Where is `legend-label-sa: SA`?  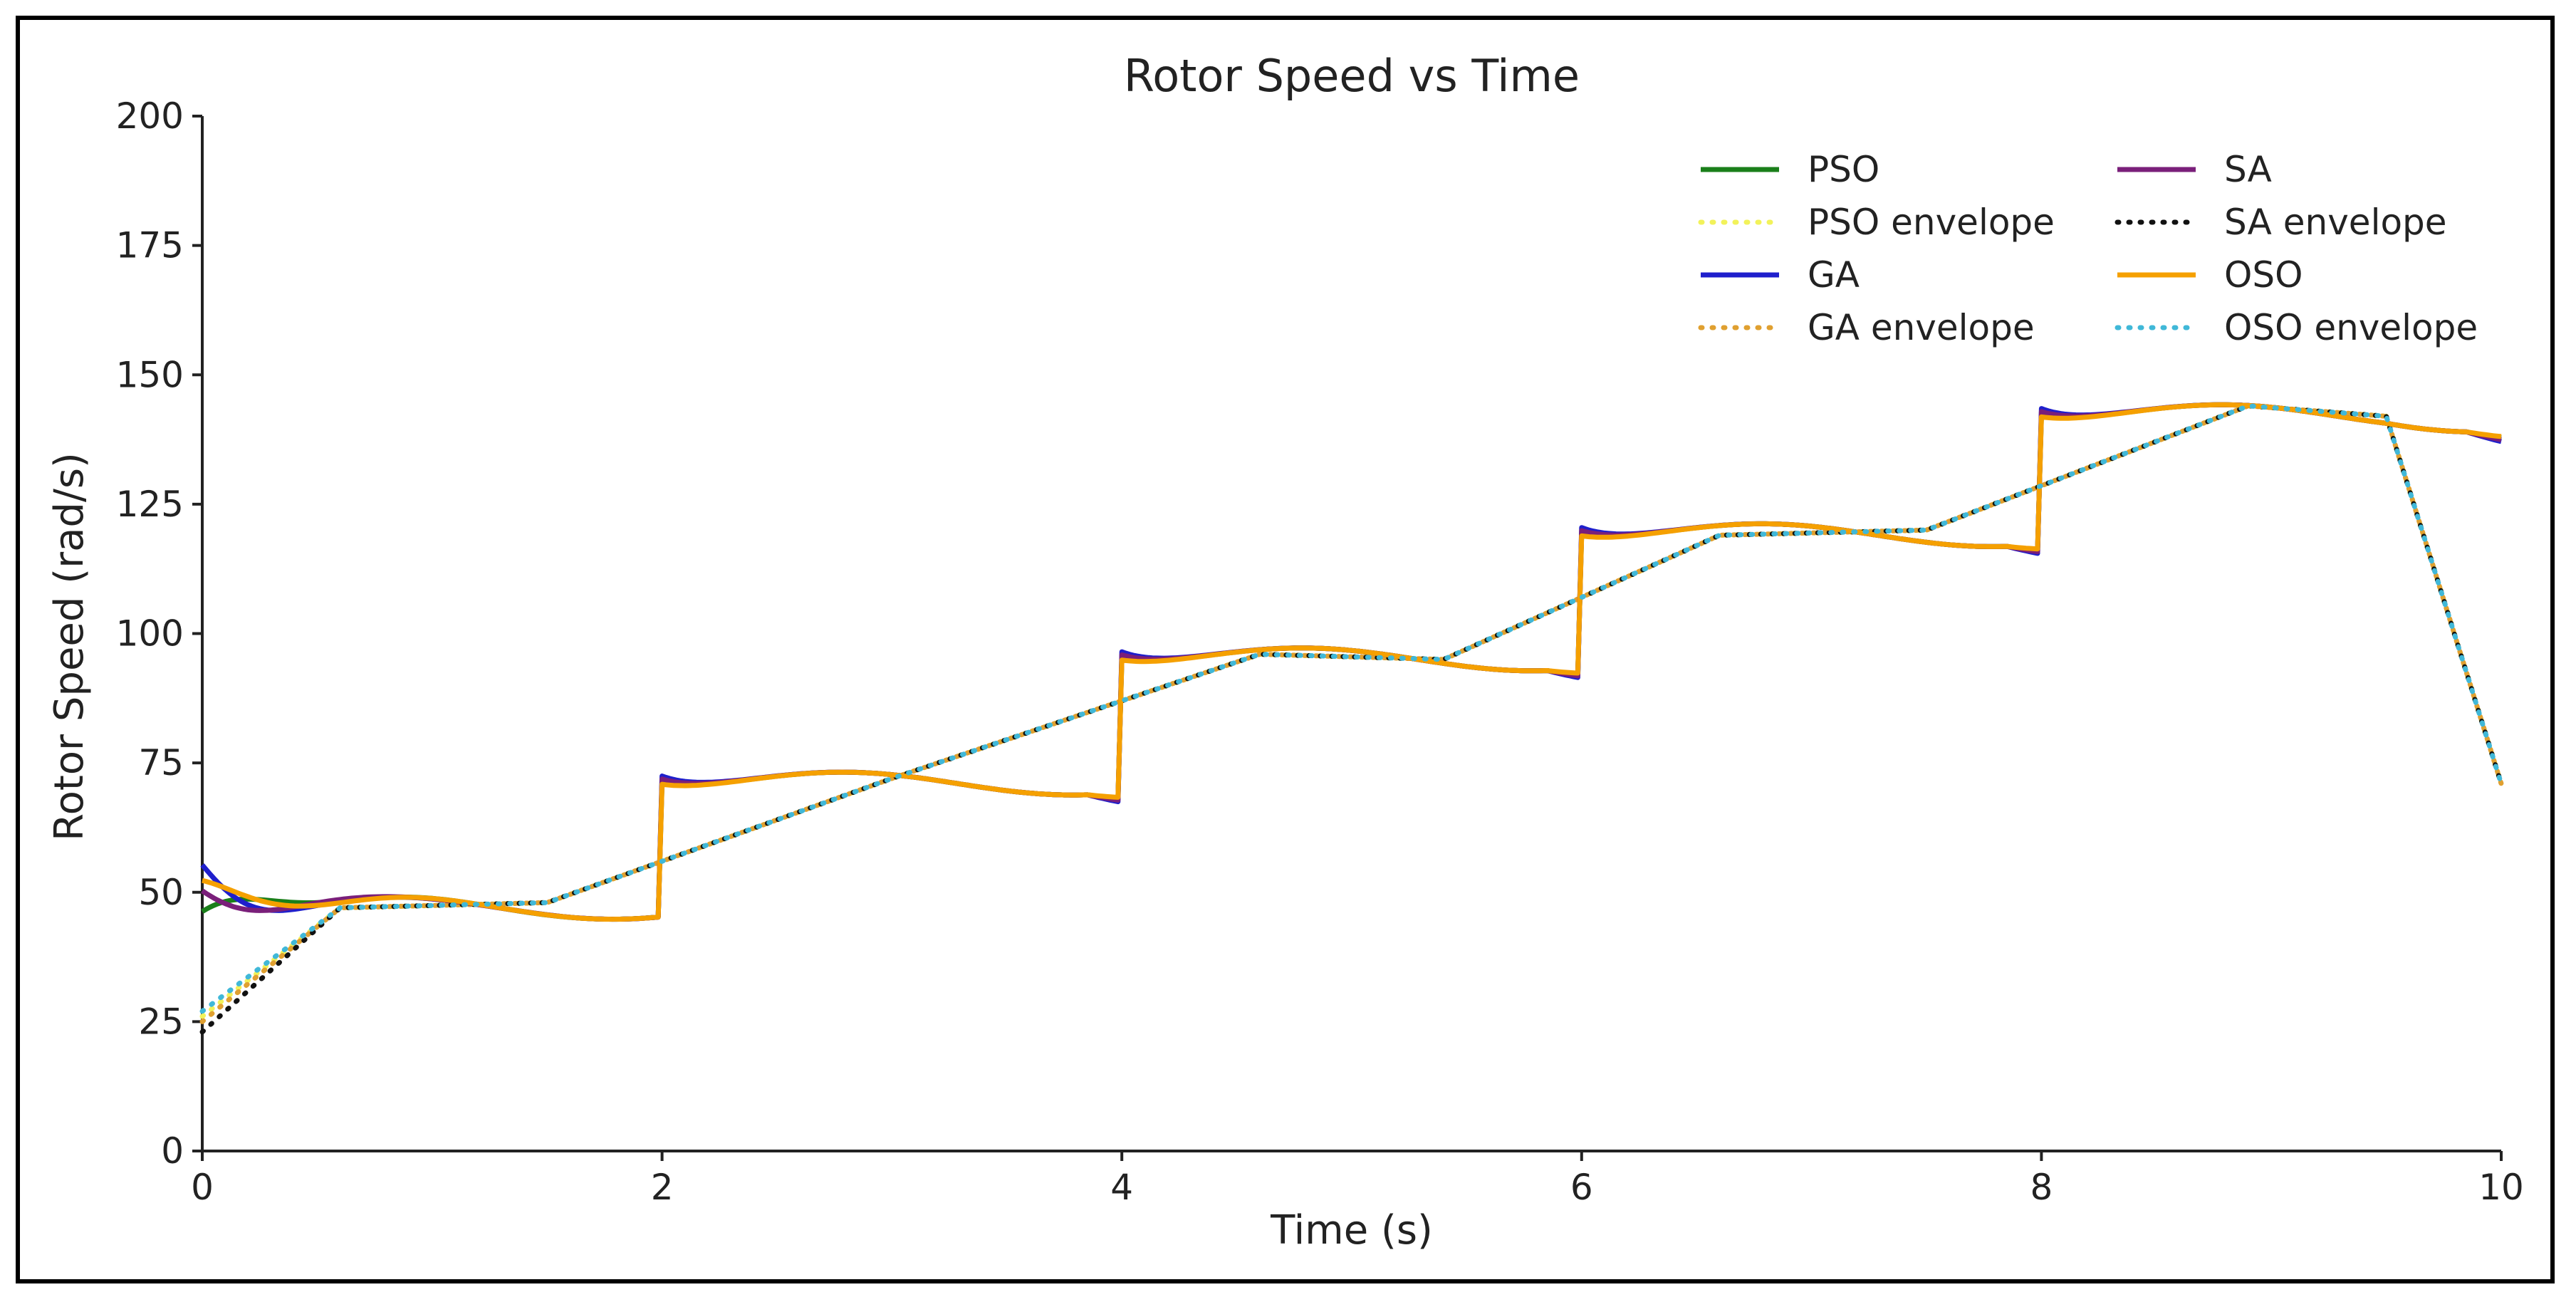 legend-label-sa: SA is located at coordinates (2248, 169).